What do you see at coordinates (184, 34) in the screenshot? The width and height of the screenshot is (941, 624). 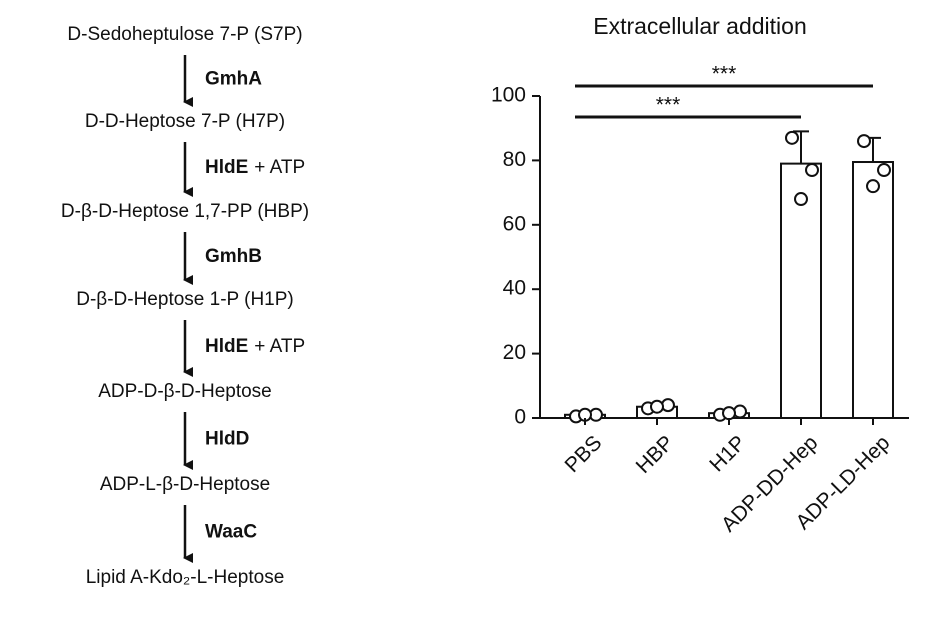 I see `metabolite: D-Sedoheptulose 7-P (S7P)` at bounding box center [184, 34].